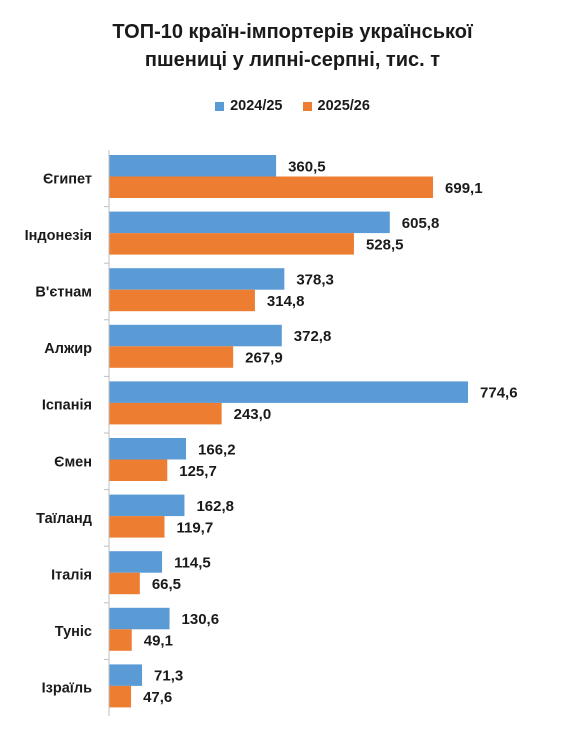  What do you see at coordinates (157, 697) in the screenshot?
I see `data-label: 47,6` at bounding box center [157, 697].